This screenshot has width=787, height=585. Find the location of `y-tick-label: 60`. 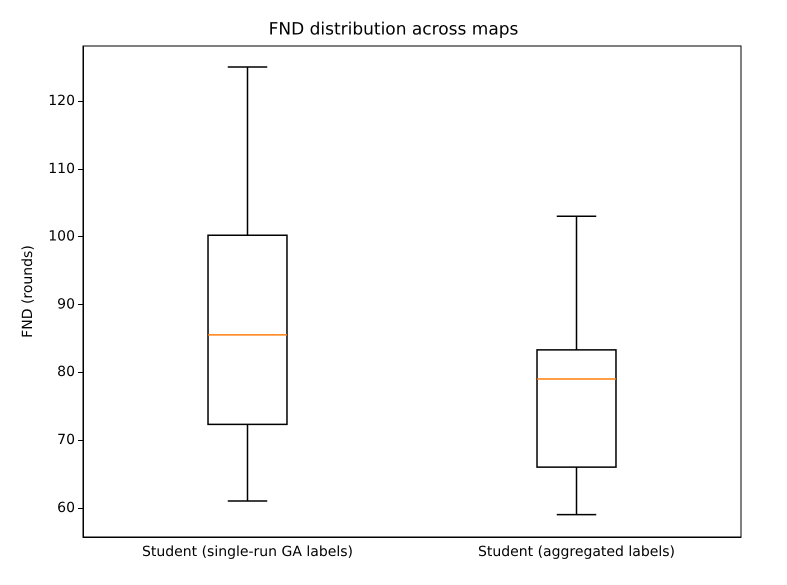

y-tick-label: 60 is located at coordinates (66, 508).